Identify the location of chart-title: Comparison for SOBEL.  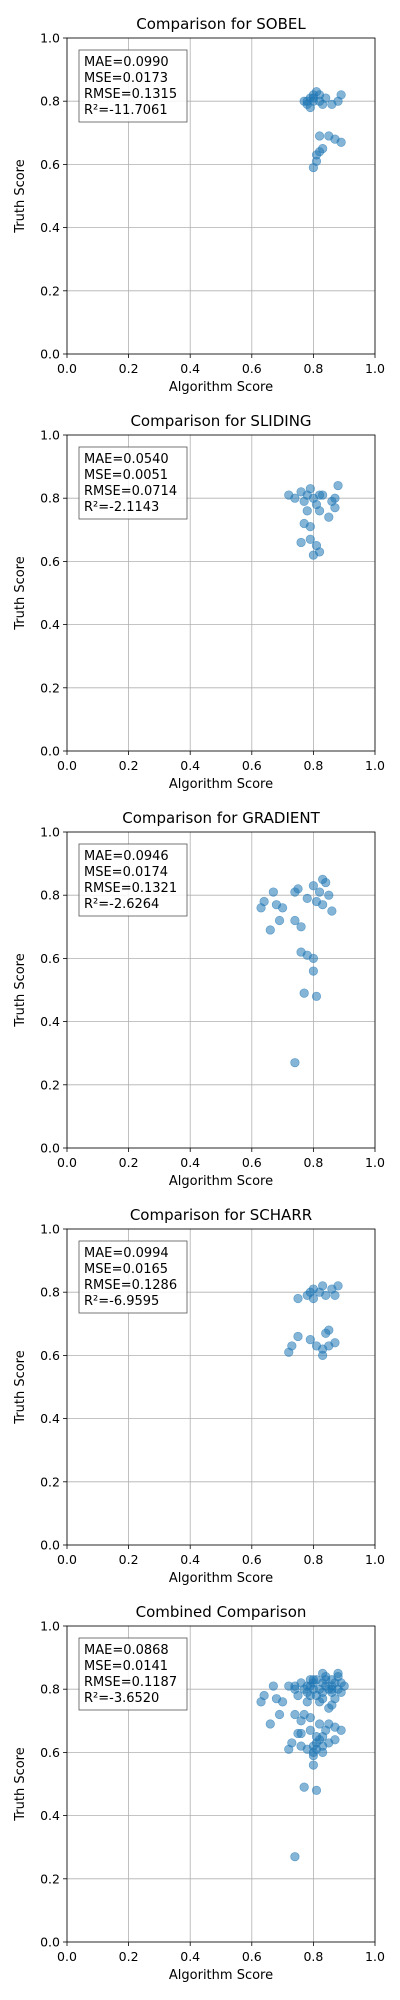
(221, 24).